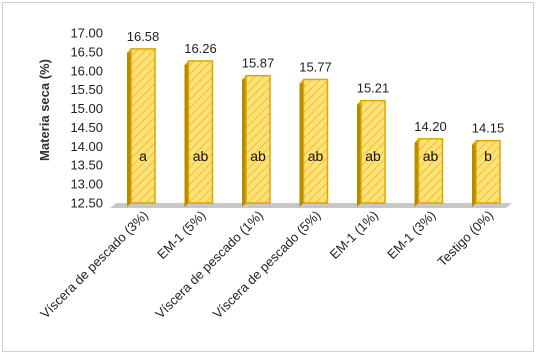 This screenshot has height=356, width=538. What do you see at coordinates (86, 108) in the screenshot?
I see `y-tick-label: 15.00` at bounding box center [86, 108].